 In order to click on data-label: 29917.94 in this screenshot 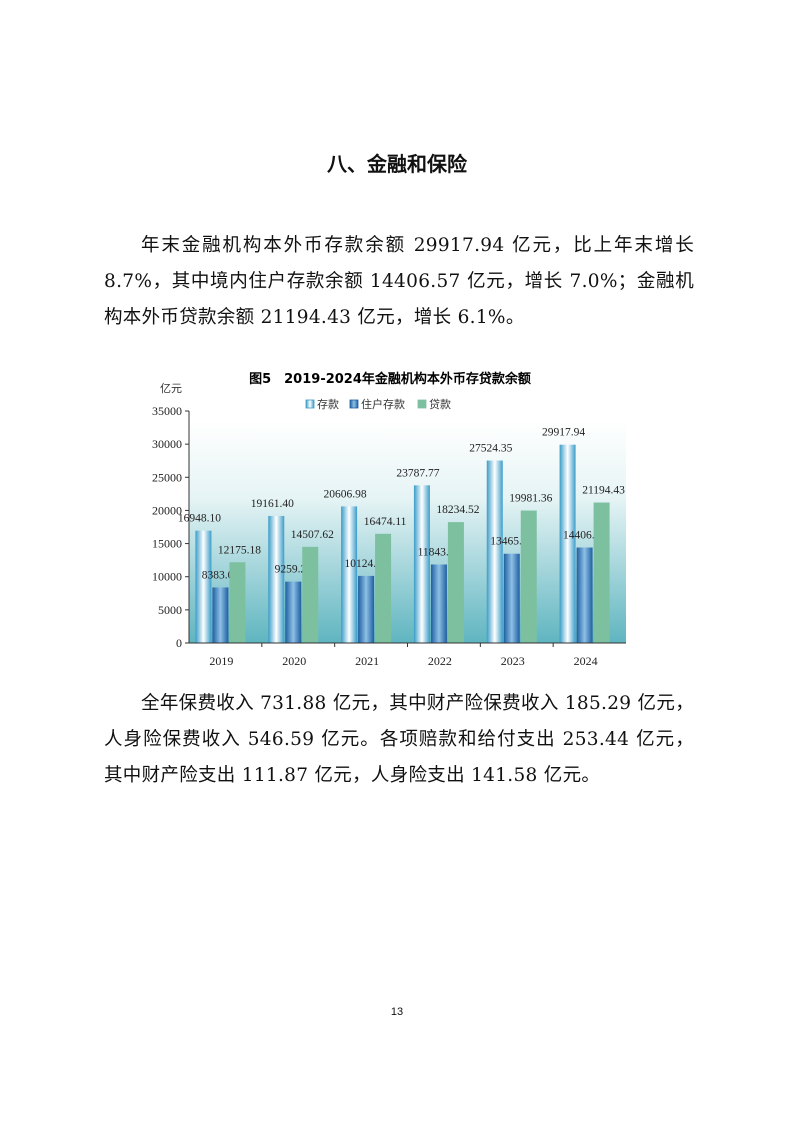, I will do `click(563, 433)`.